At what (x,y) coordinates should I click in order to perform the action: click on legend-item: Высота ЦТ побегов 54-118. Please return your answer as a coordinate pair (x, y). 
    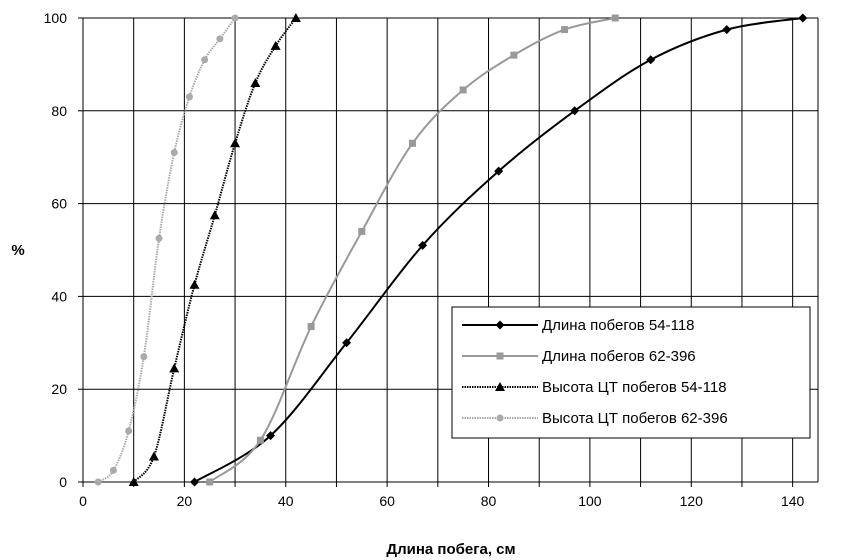
    Looking at the image, I should click on (594, 387).